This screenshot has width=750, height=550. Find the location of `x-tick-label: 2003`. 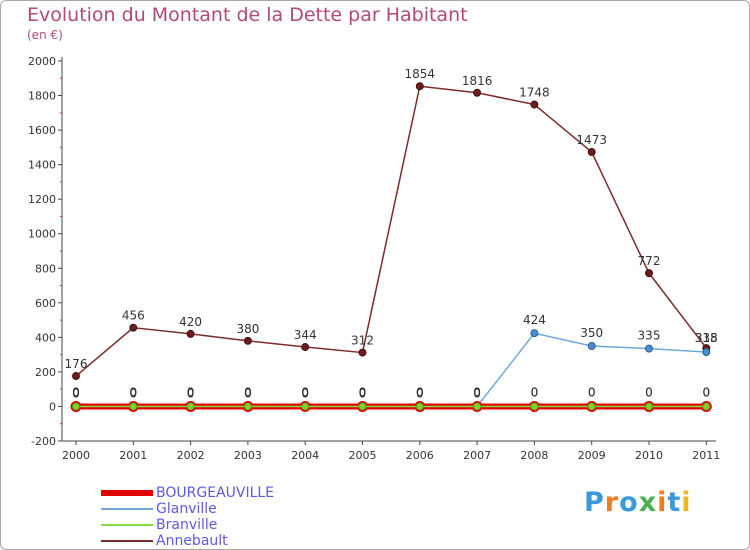

x-tick-label: 2003 is located at coordinates (248, 455).